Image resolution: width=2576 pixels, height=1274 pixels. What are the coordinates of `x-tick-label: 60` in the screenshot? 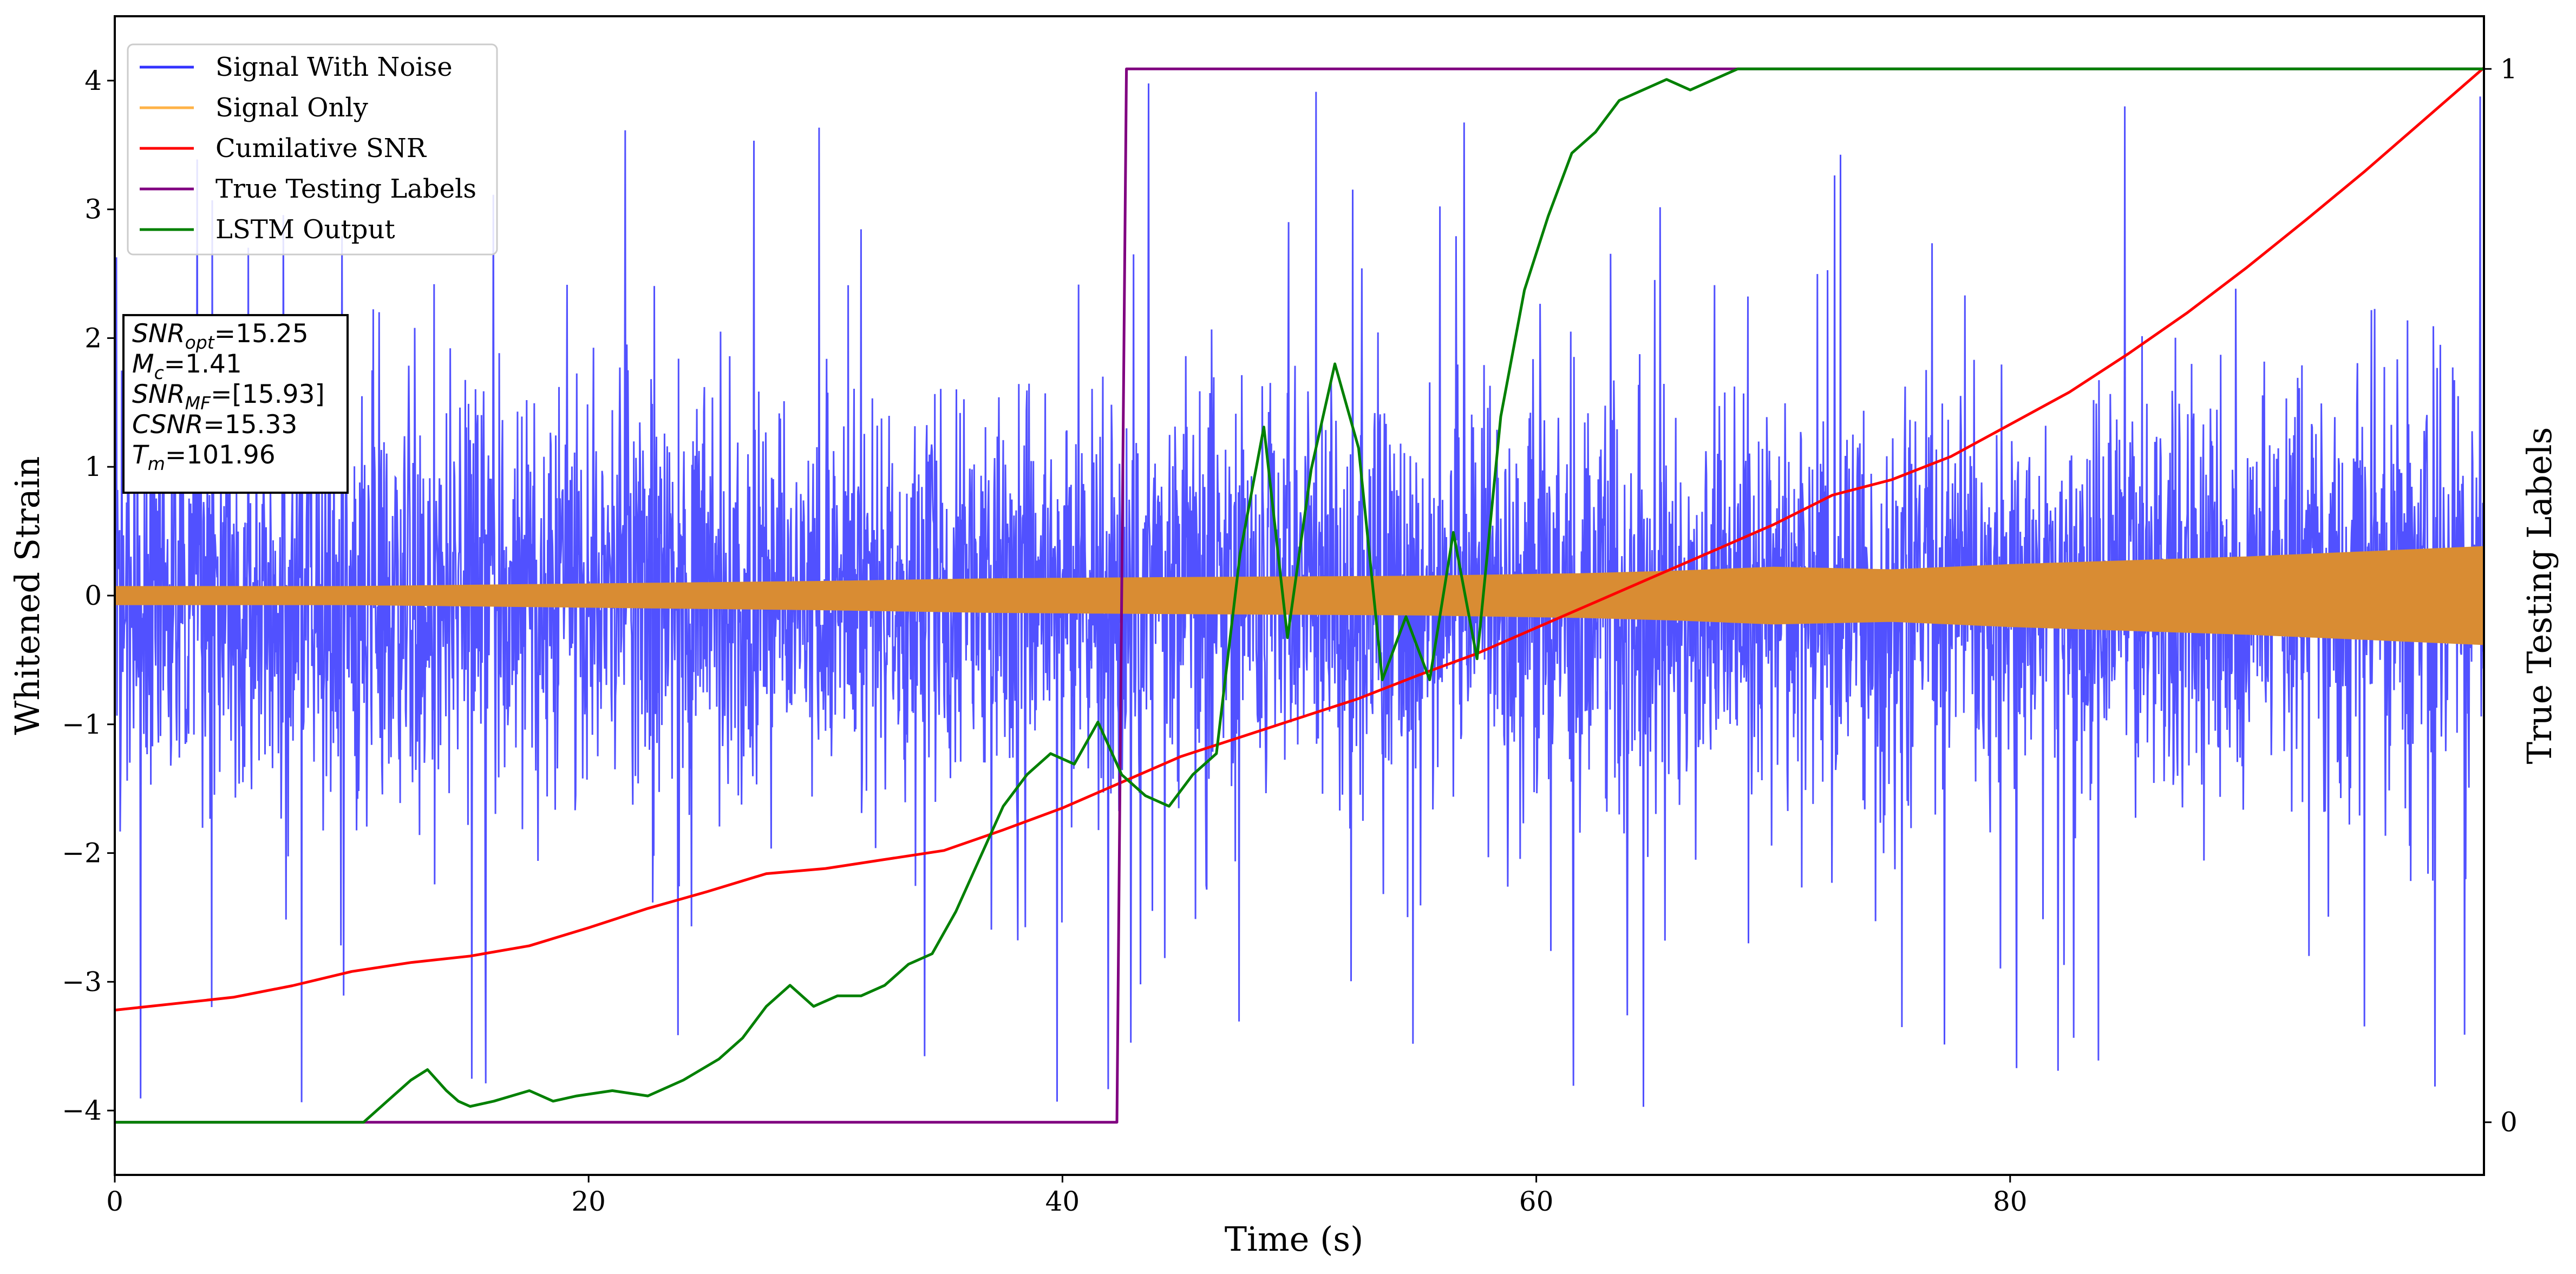 It's located at (1536, 1201).